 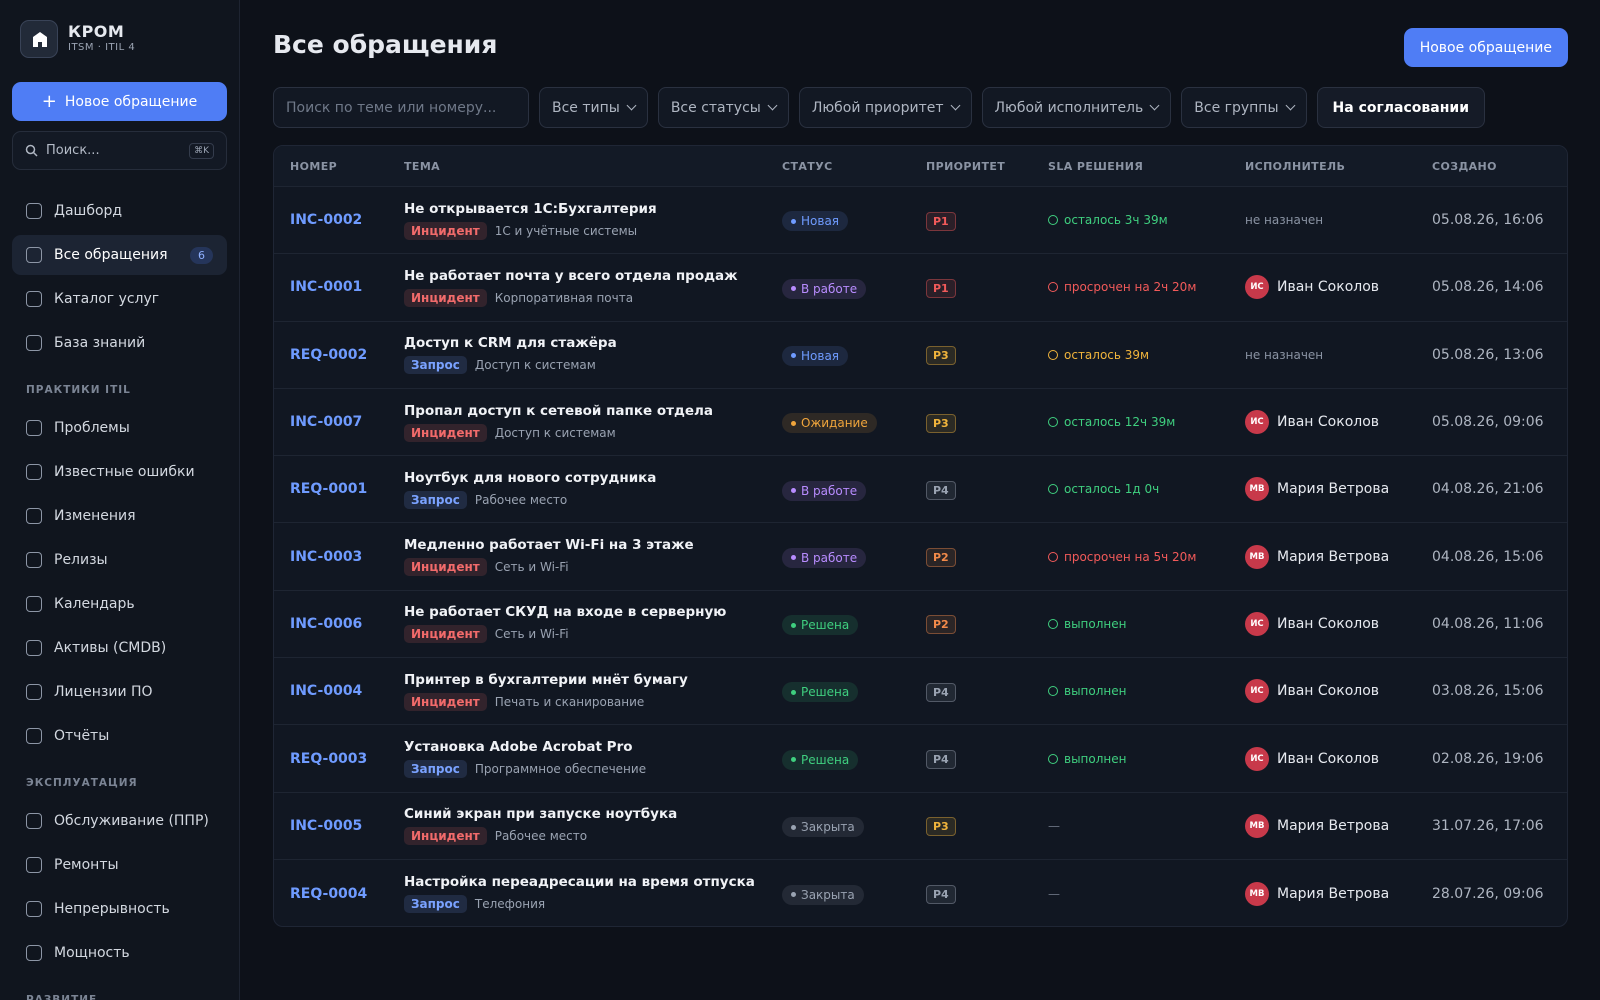 What do you see at coordinates (1069, 107) in the screenshot?
I see `dropdown-label: Любой исполнитель` at bounding box center [1069, 107].